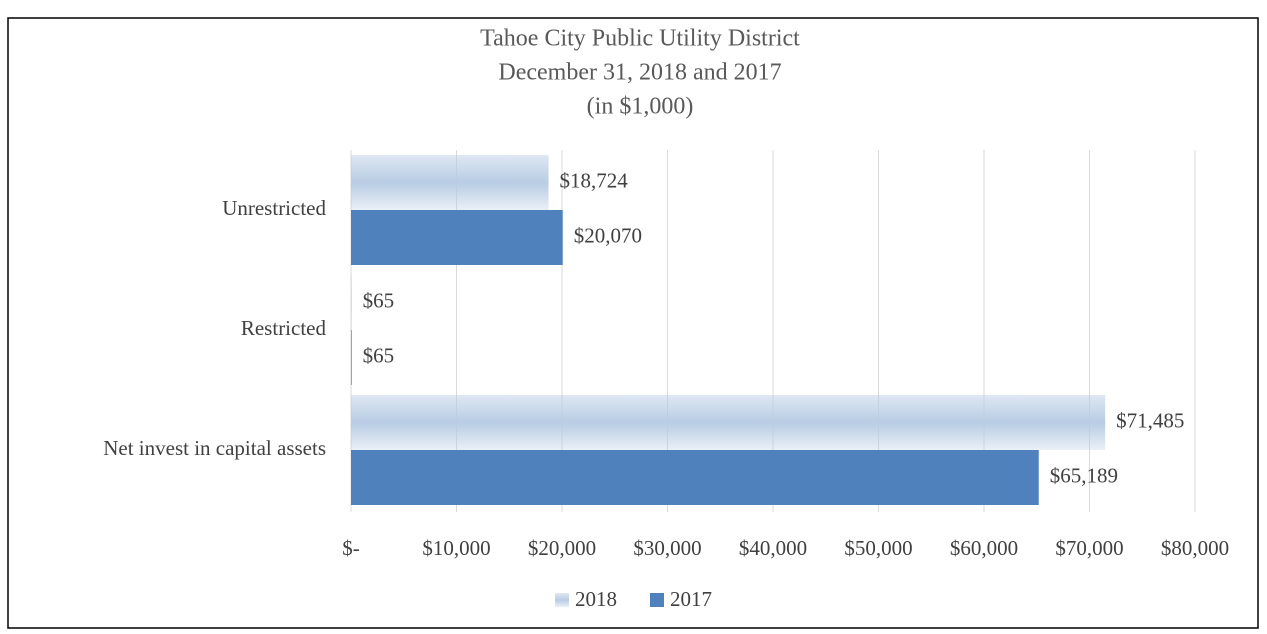 The image size is (1267, 634). What do you see at coordinates (274, 208) in the screenshot?
I see `y-tick-label: Unrestricted` at bounding box center [274, 208].